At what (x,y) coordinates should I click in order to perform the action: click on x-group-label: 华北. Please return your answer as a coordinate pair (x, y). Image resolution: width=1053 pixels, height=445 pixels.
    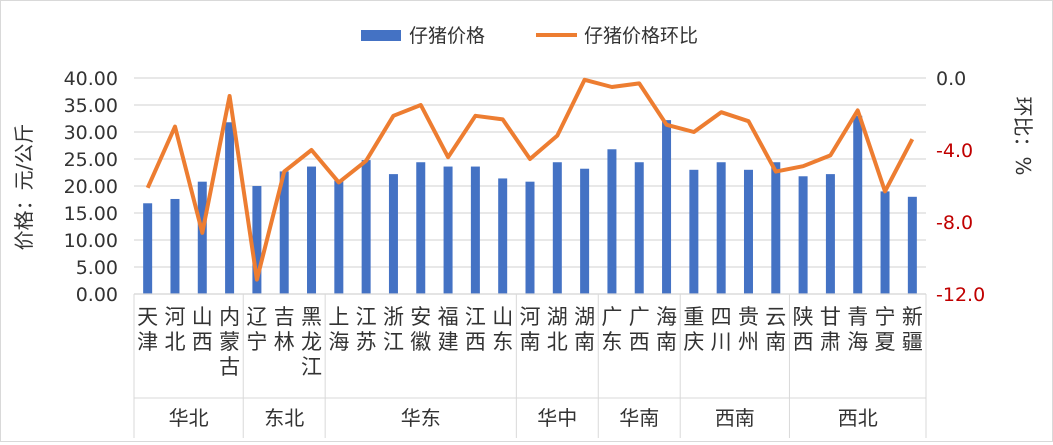
    Looking at the image, I should click on (189, 418).